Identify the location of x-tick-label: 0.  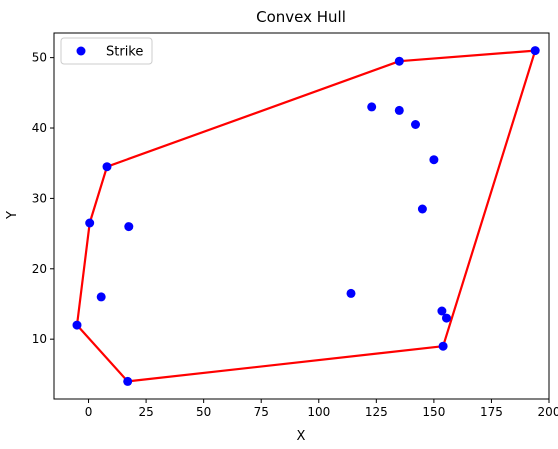
(89, 412).